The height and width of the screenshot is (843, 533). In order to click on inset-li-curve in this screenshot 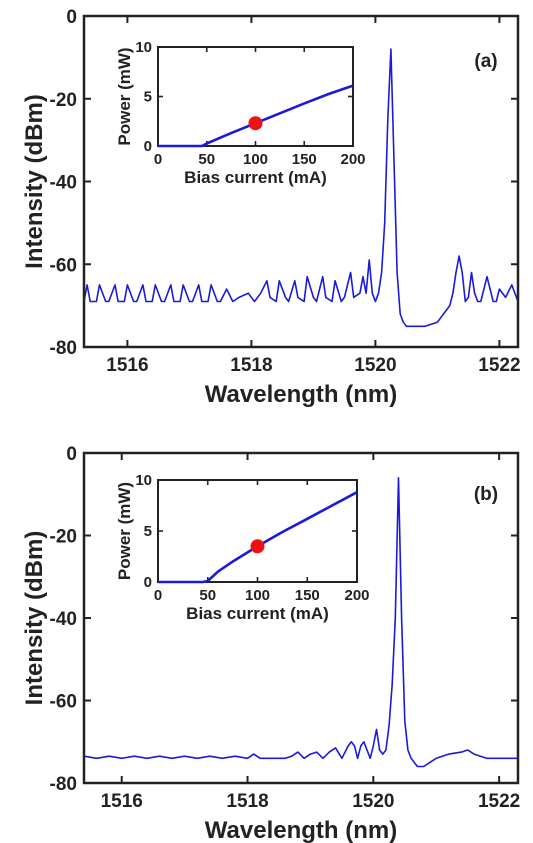, I will do `click(258, 537)`.